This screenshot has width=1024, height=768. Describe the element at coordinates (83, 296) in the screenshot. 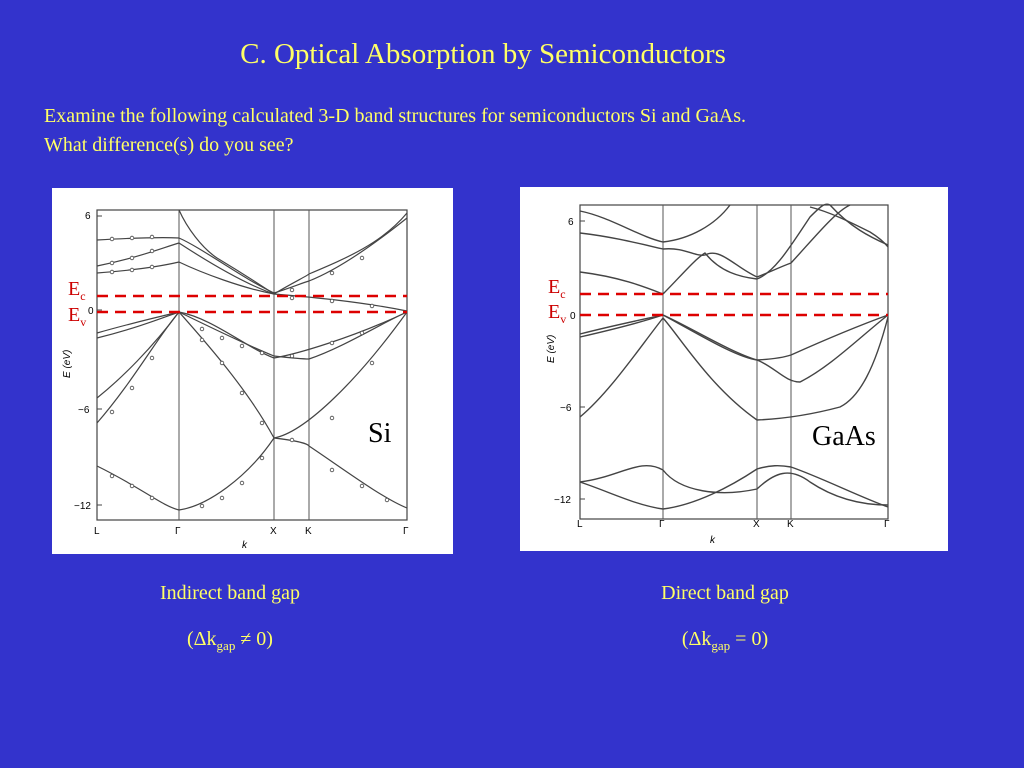

I see `si-ec-subscript: c` at that location.